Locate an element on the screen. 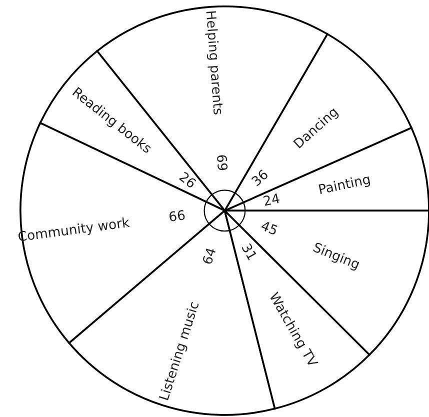  data-label: 26 is located at coordinates (187, 180).